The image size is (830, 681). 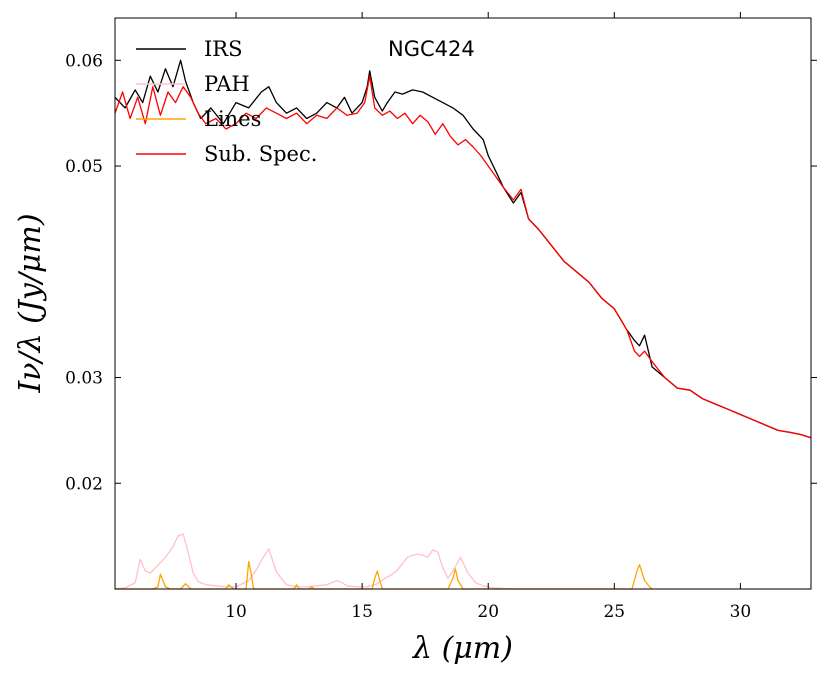 What do you see at coordinates (84, 484) in the screenshot?
I see `y-tick-label: 0.02` at bounding box center [84, 484].